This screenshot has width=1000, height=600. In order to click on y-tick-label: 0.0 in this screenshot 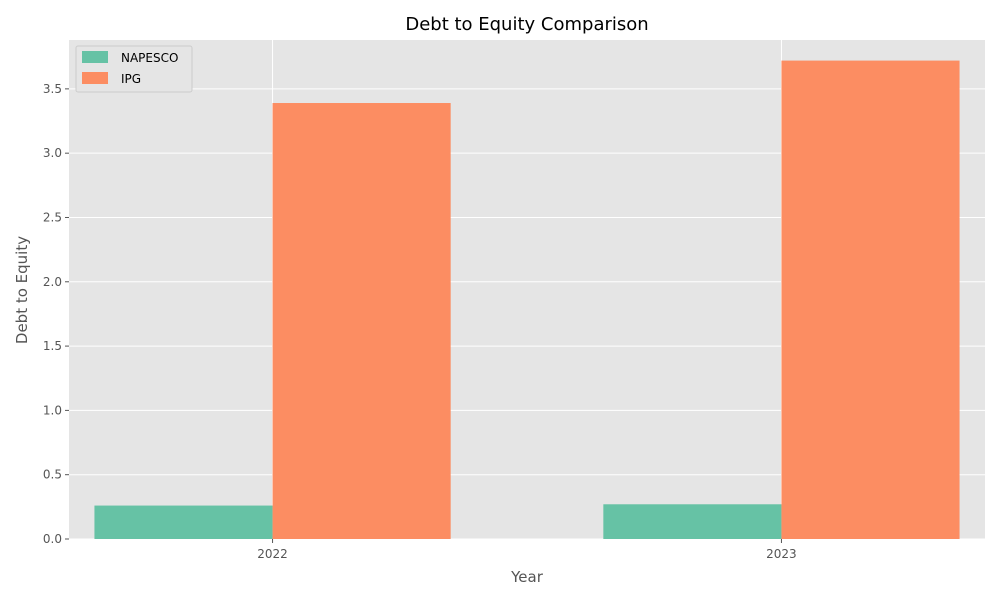, I will do `click(52, 539)`.